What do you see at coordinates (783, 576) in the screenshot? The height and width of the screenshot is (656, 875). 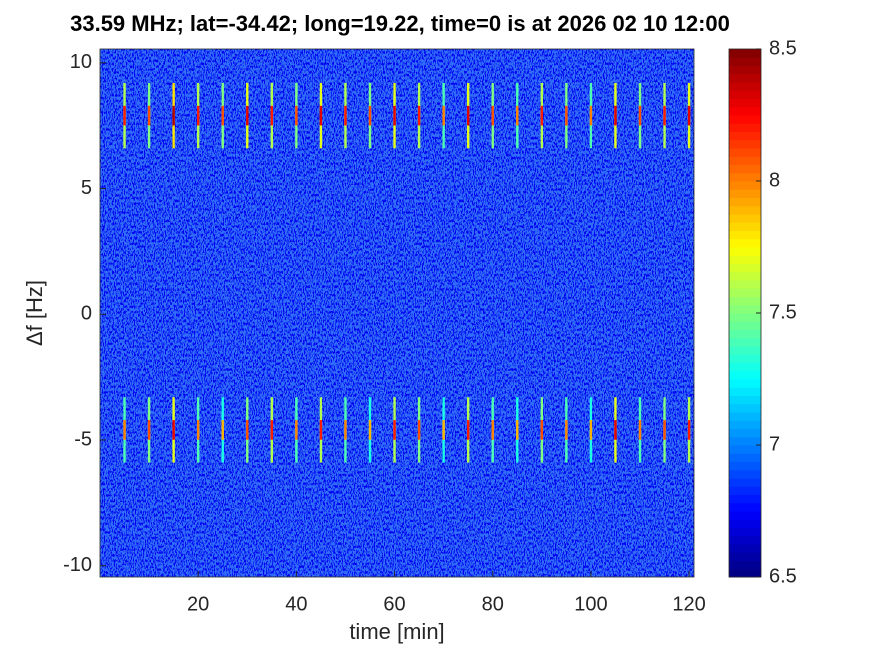 I see `colorbar-tick-label: 6.5` at bounding box center [783, 576].